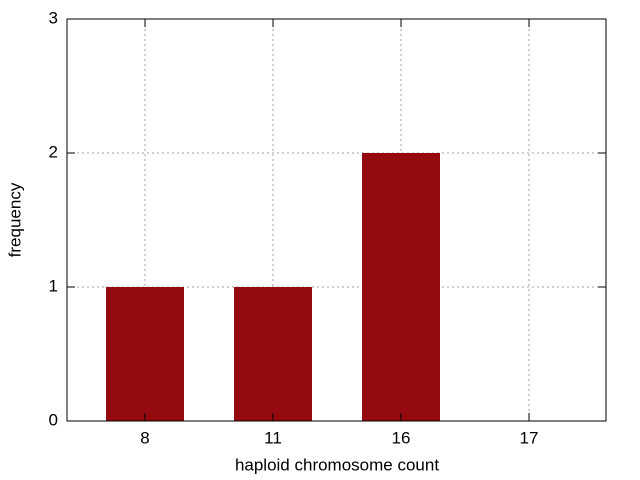 The width and height of the screenshot is (640, 480). What do you see at coordinates (401, 437) in the screenshot?
I see `x-tick-label: 16` at bounding box center [401, 437].